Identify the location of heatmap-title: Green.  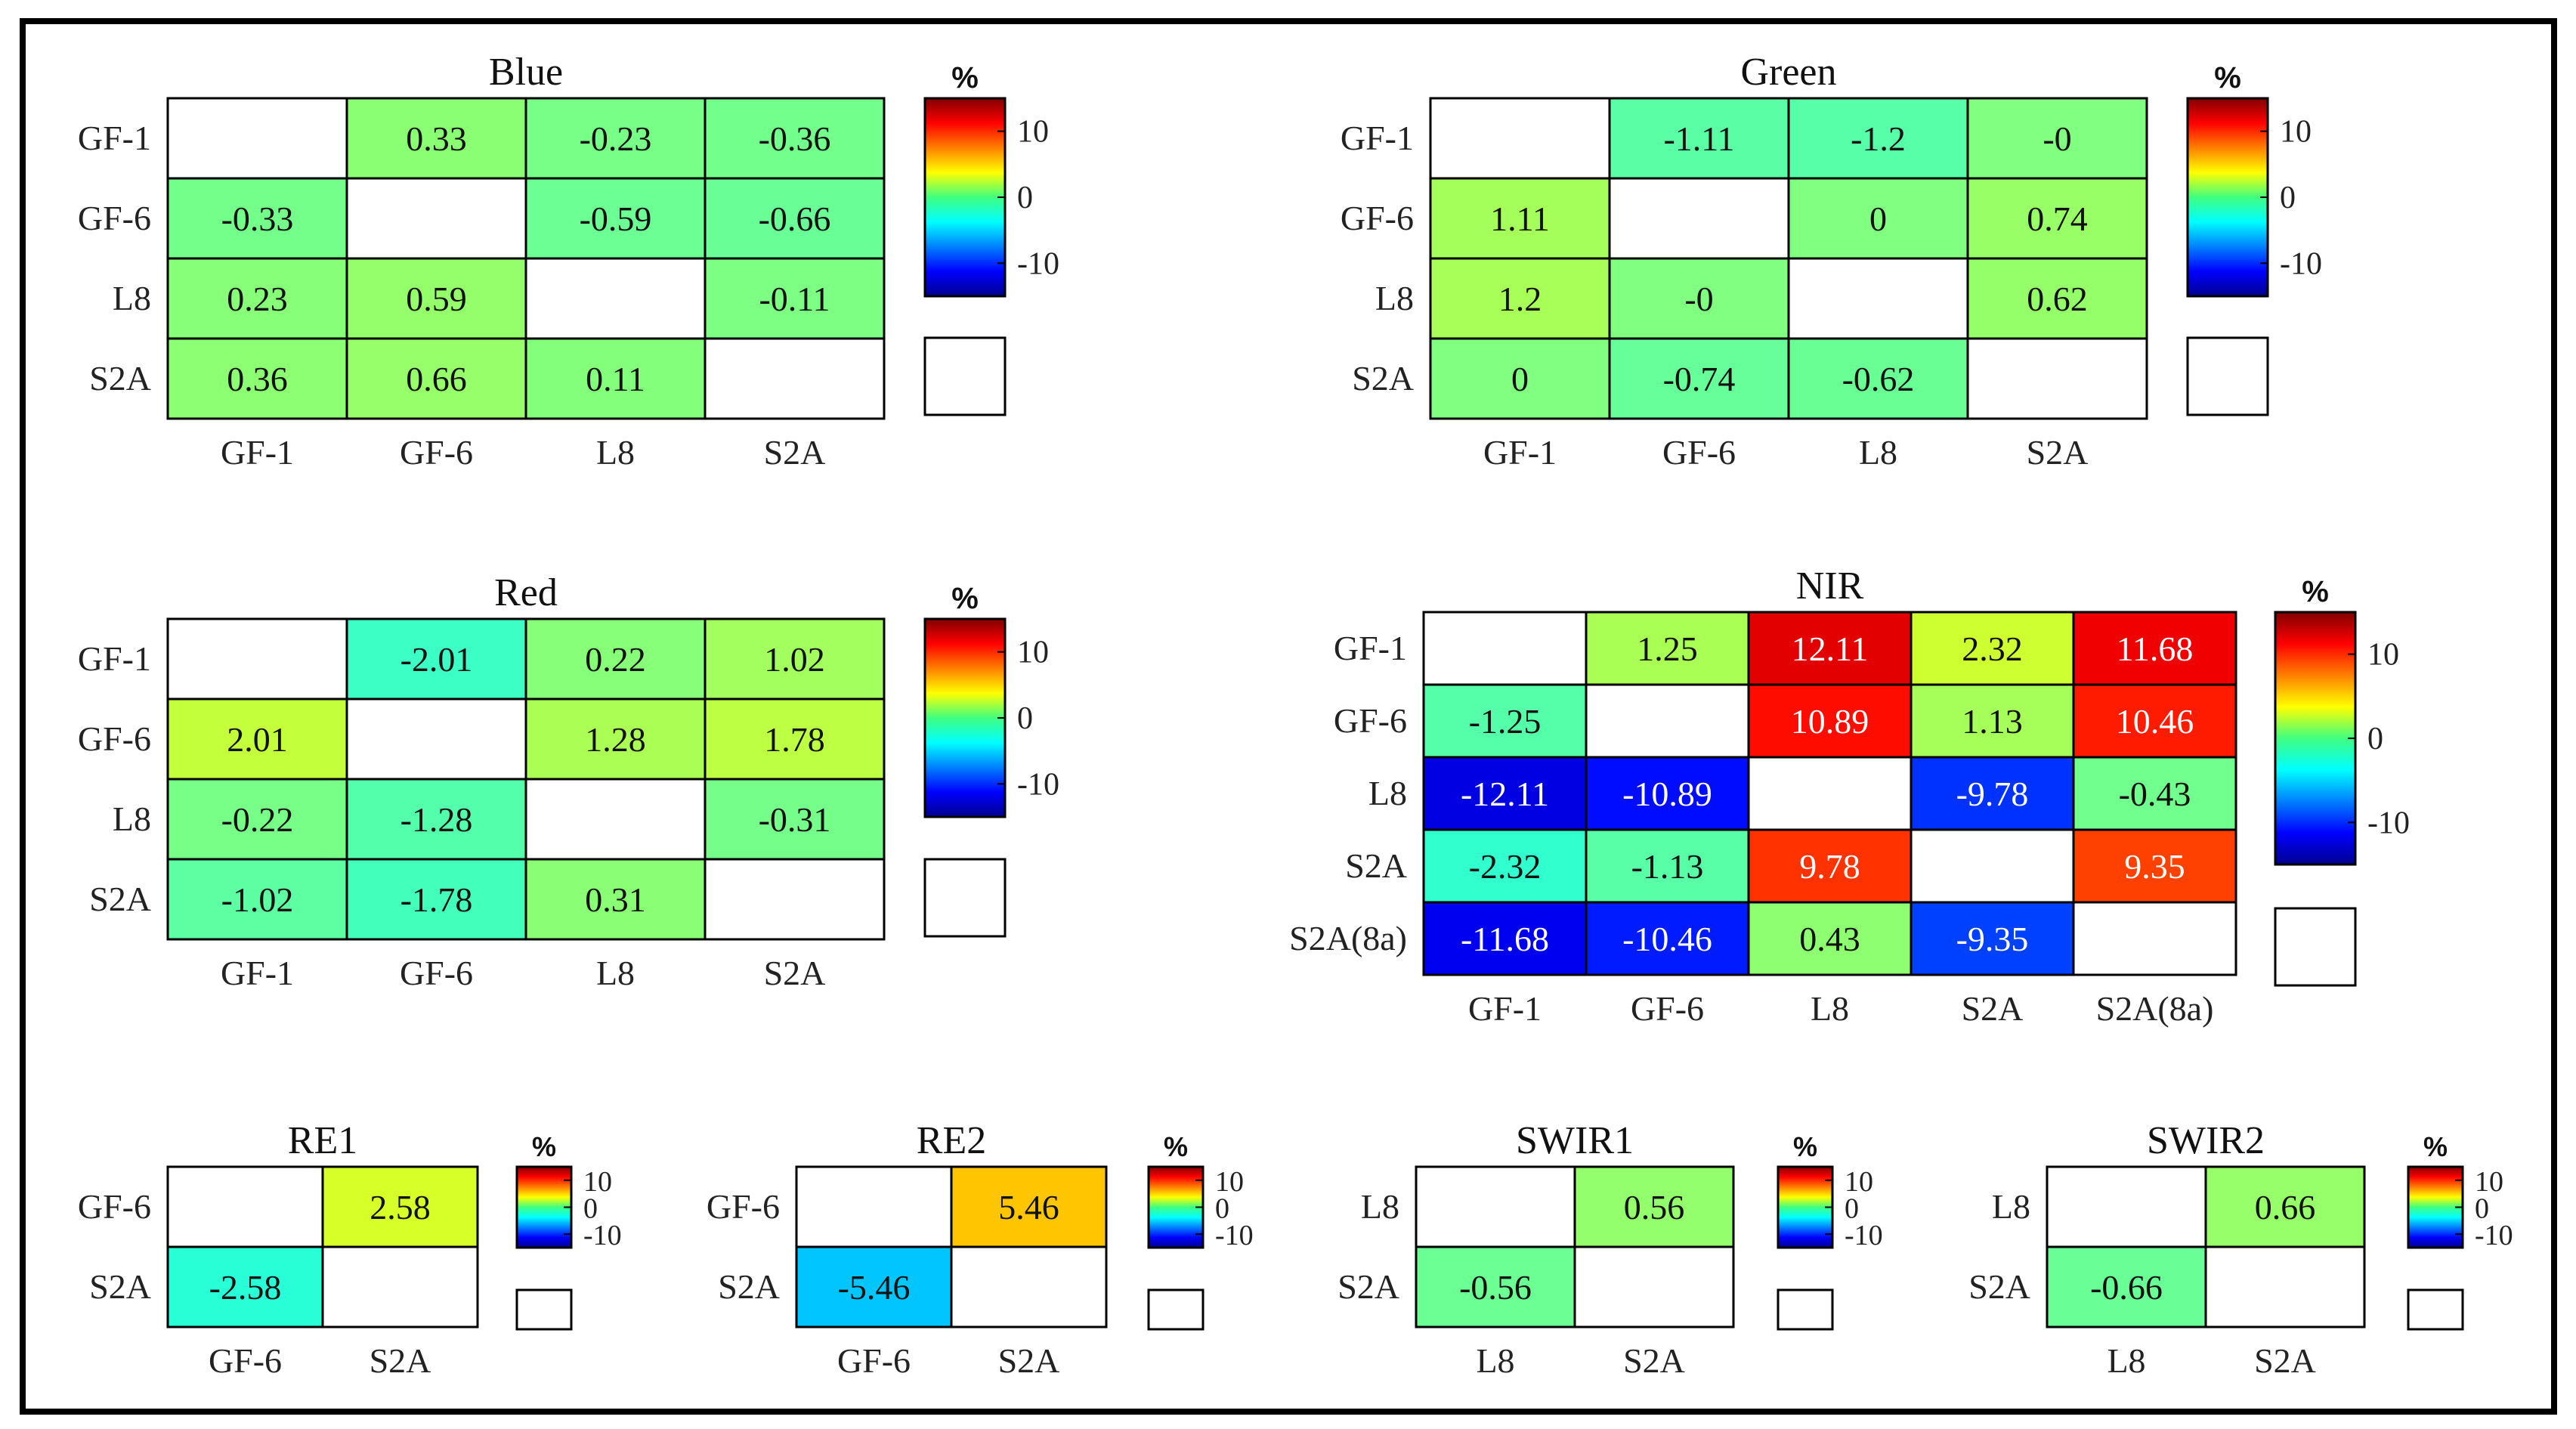
(1788, 72).